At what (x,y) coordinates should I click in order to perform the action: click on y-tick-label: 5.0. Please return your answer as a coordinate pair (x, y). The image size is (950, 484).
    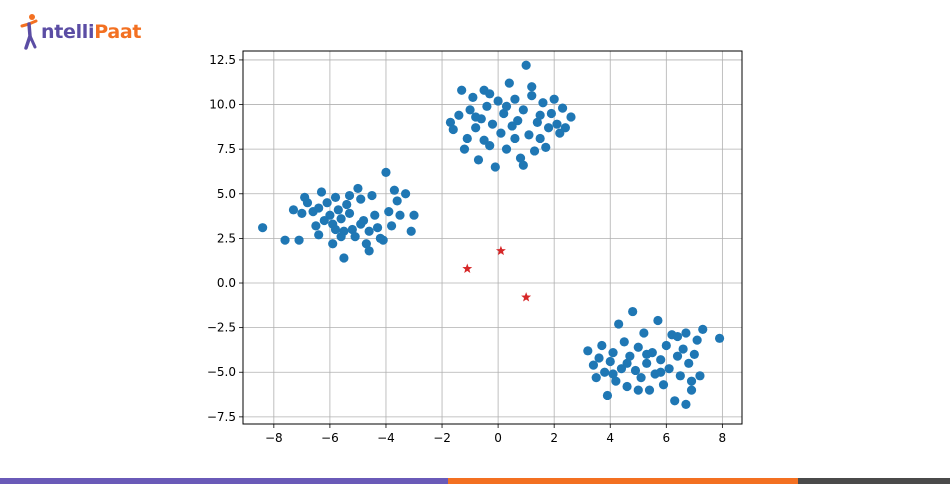
    Looking at the image, I should click on (226, 194).